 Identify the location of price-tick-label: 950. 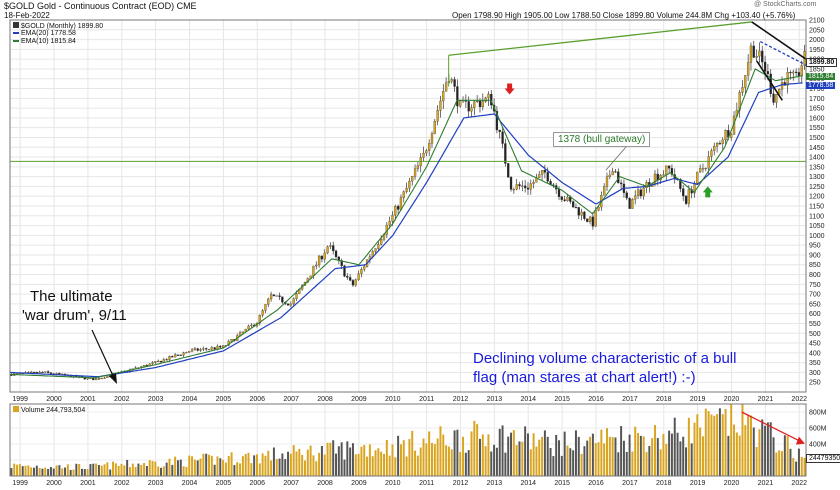
(815, 246).